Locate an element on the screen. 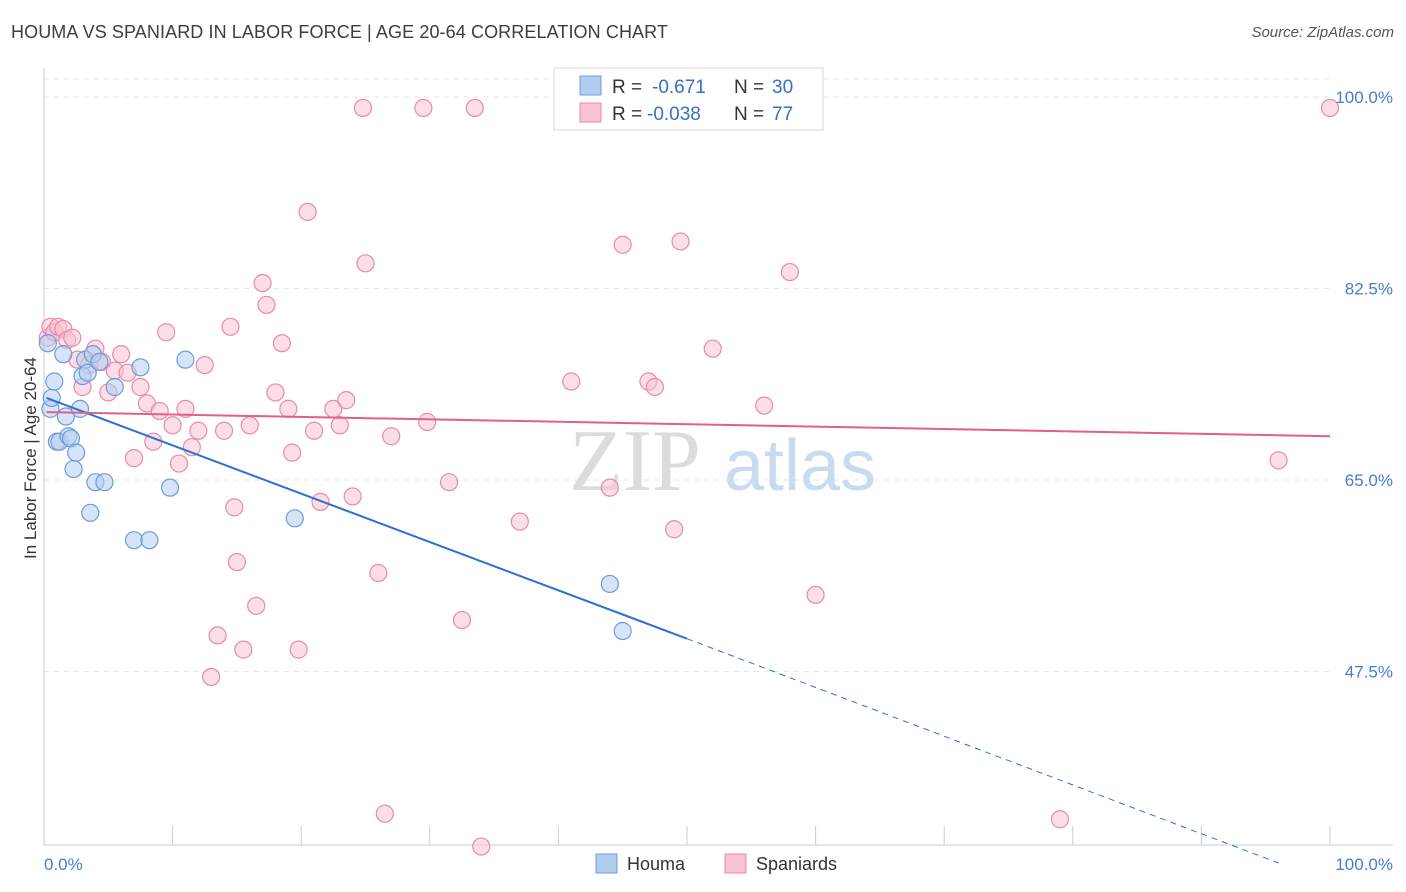  legend-houma-swatch is located at coordinates (590, 85).